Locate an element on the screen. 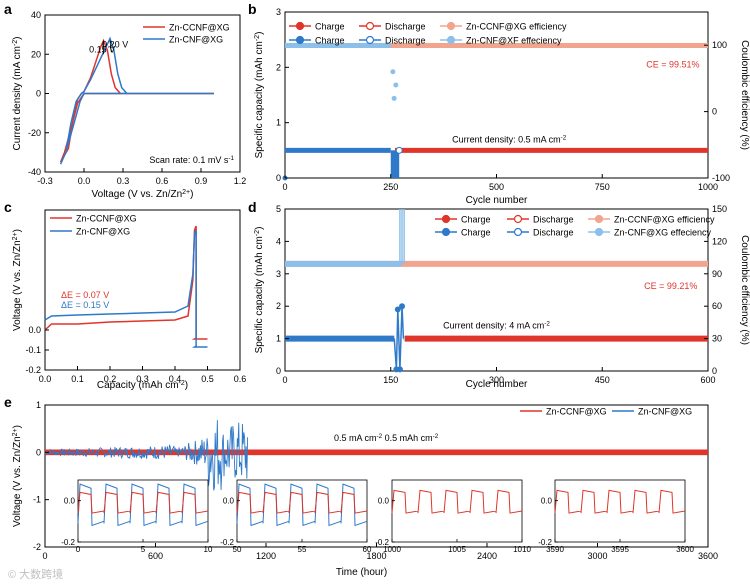 The height and width of the screenshot is (584, 750). panel-e-inset-x-tick-label: 1005 is located at coordinates (457, 549).